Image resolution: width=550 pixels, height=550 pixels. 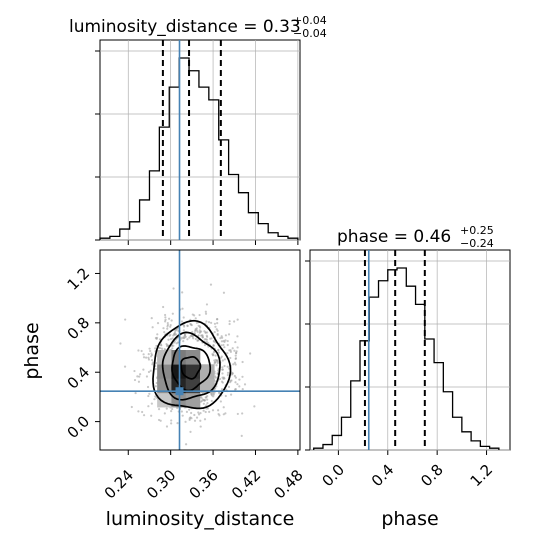 I want to click on ph-x-tick-label: 0.0, so click(x=333, y=476).